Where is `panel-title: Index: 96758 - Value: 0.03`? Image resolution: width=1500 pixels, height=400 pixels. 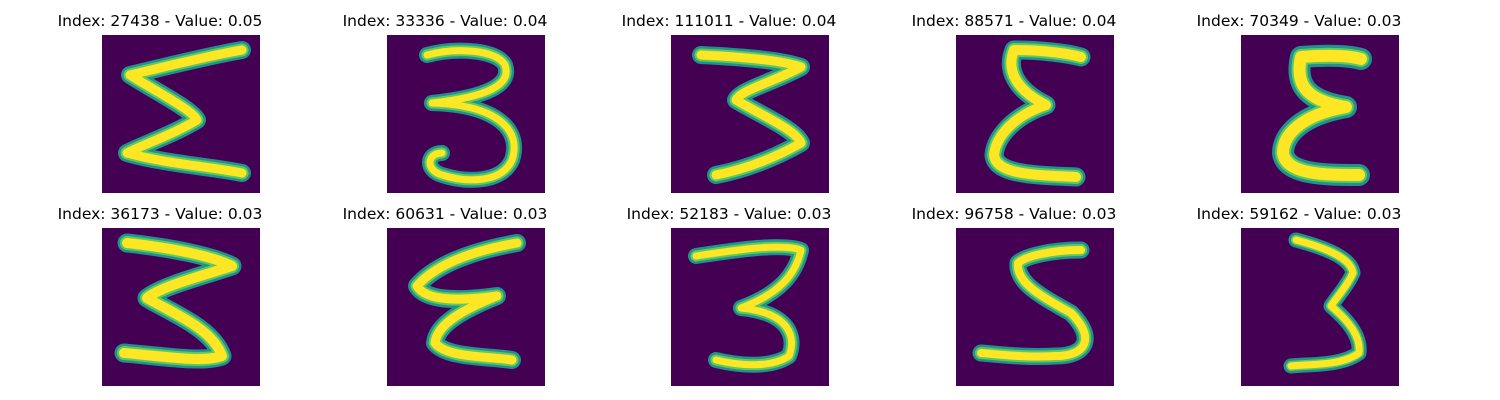
panel-title: Index: 96758 - Value: 0.03 is located at coordinates (1014, 214).